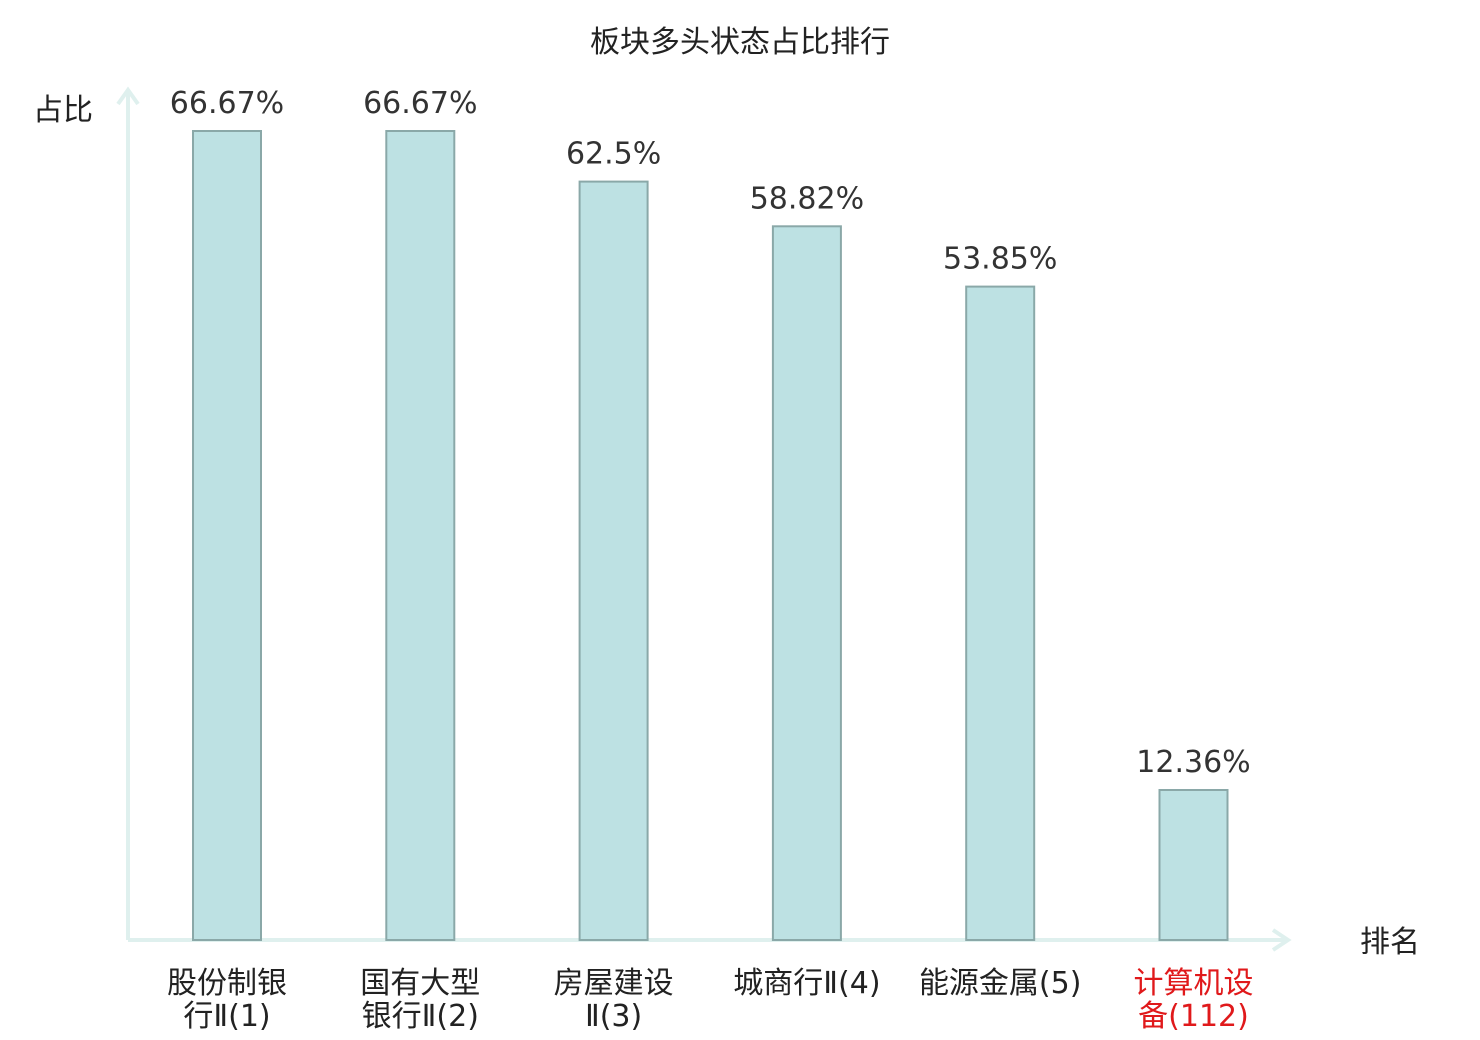 This screenshot has width=1480, height=1040. What do you see at coordinates (1000, 259) in the screenshot?
I see `bar-value-label: 53.85%` at bounding box center [1000, 259].